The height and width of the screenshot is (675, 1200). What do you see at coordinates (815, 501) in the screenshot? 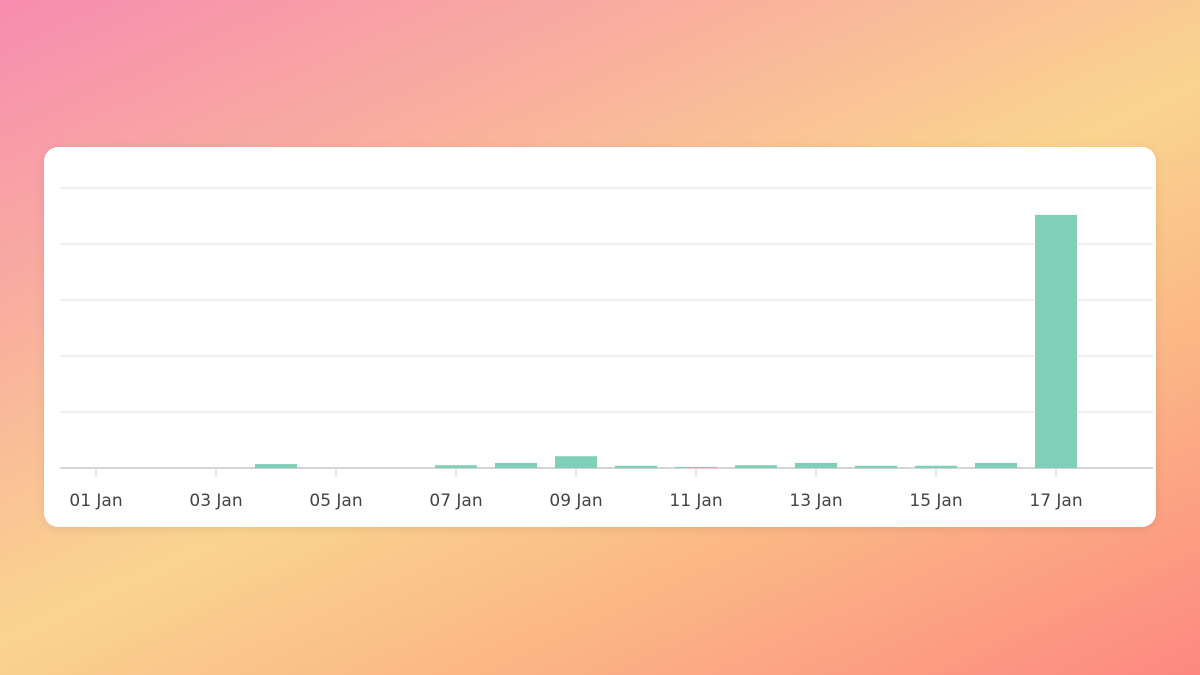
I see `x-tick-label: 13 Jan` at bounding box center [815, 501].